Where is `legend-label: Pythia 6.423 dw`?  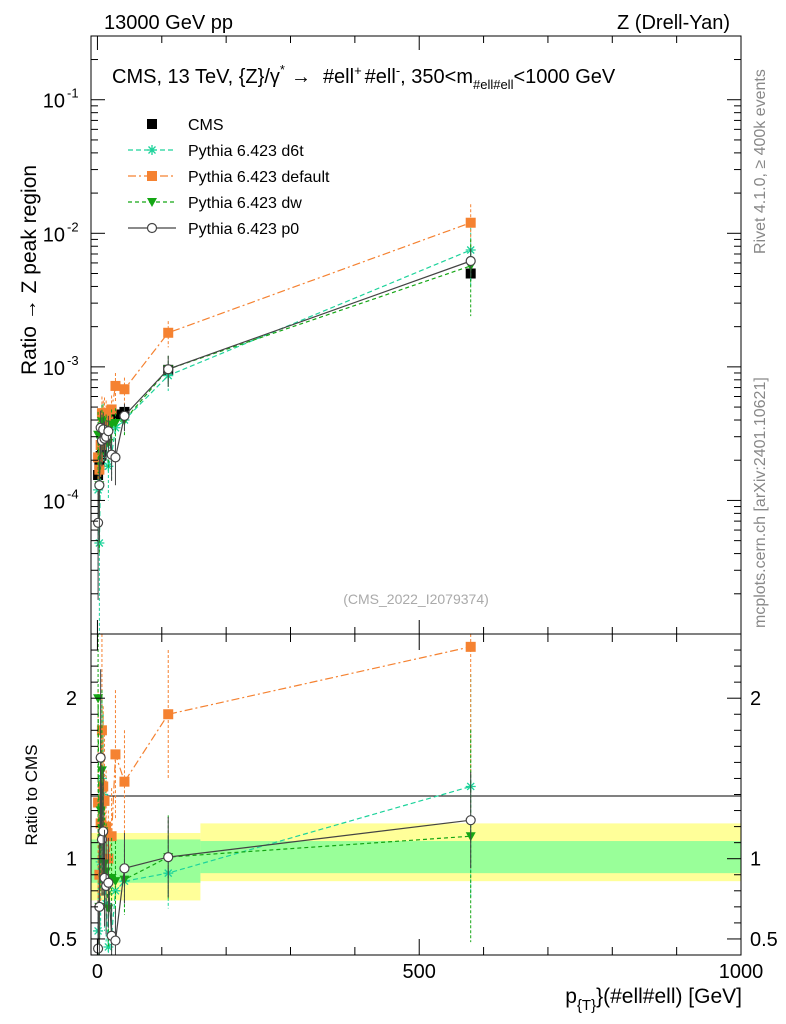 legend-label: Pythia 6.423 dw is located at coordinates (245, 203).